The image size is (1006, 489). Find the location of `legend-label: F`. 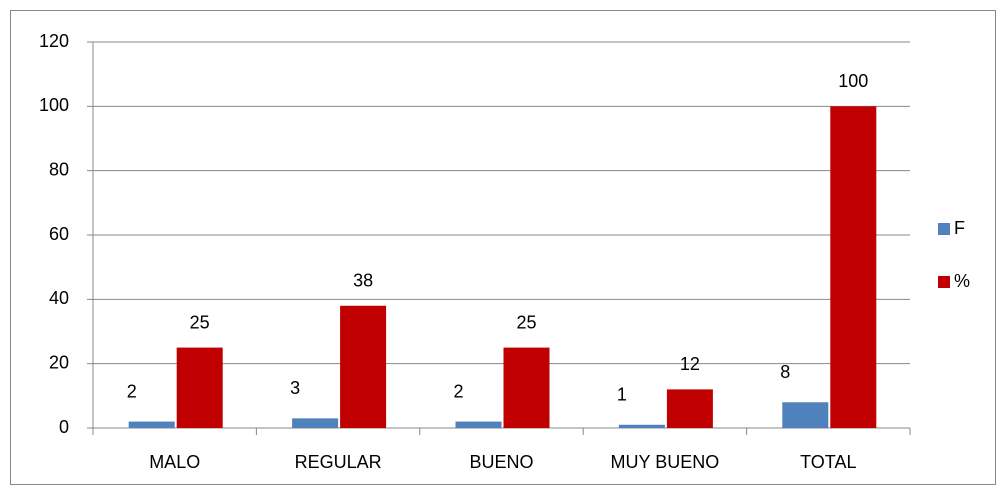

legend-label: F is located at coordinates (959, 228).